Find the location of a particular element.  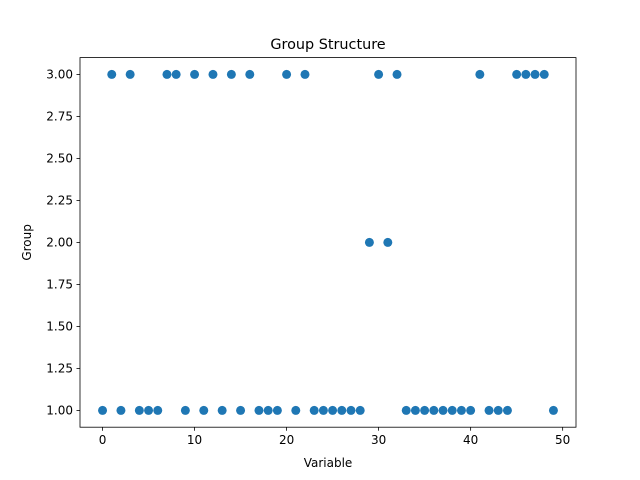

y-tick-label: 2.25 is located at coordinates (59, 201).